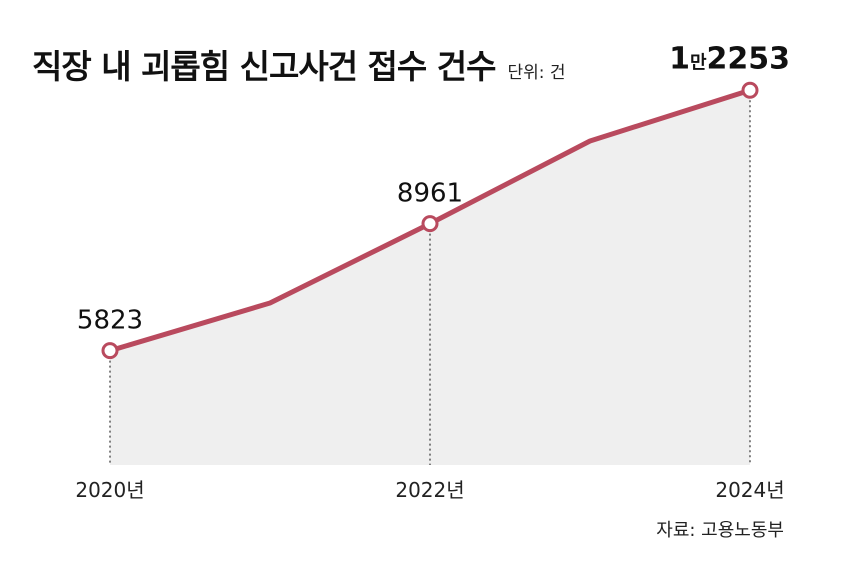  What do you see at coordinates (109, 490) in the screenshot?
I see `x-tick-label-2020: 2020년` at bounding box center [109, 490].